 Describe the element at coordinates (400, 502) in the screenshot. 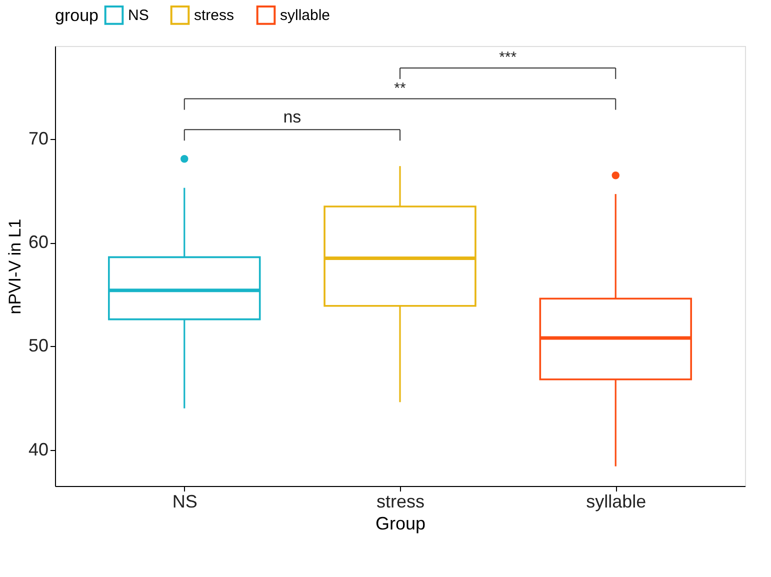

I see `x-tick-label: stress` at that location.